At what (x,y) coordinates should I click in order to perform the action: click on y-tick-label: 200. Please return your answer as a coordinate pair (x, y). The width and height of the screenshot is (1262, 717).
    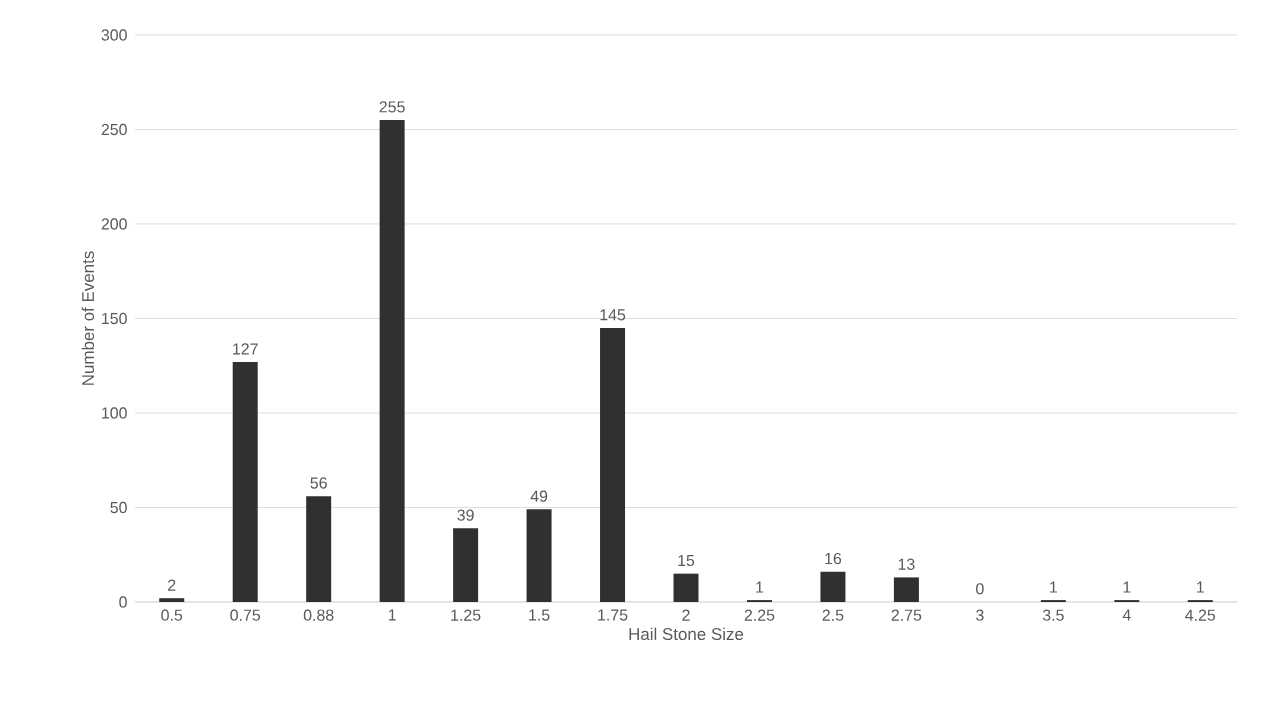
    Looking at the image, I should click on (114, 224).